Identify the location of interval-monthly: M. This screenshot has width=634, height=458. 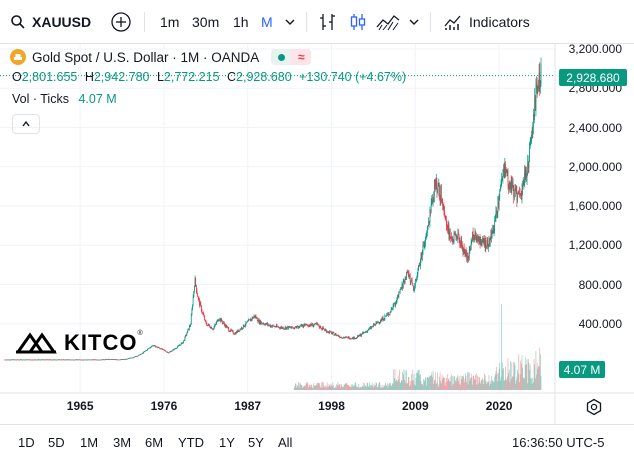
(267, 22).